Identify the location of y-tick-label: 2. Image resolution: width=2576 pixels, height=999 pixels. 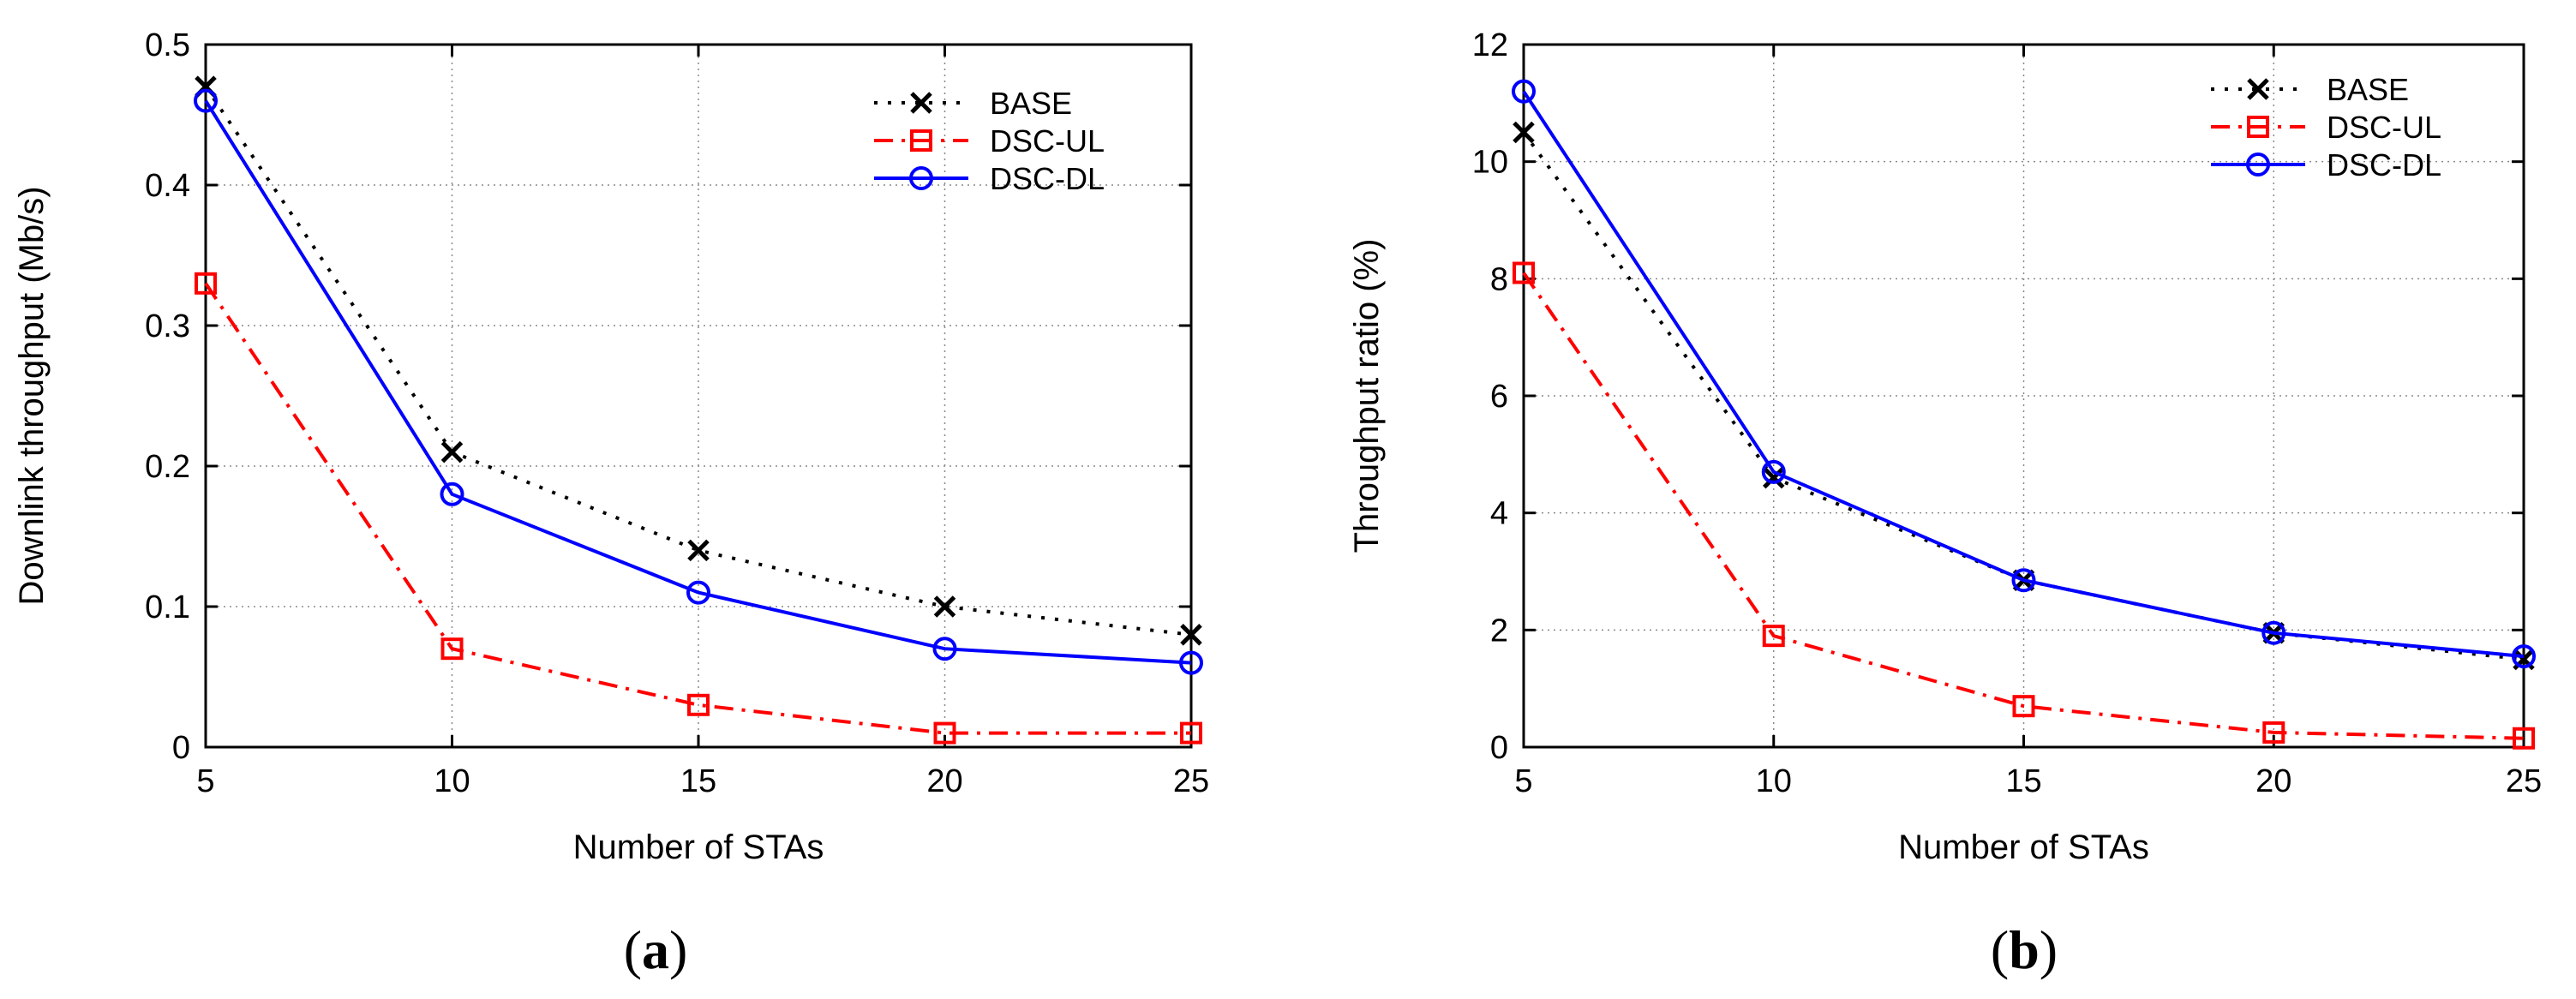
(1499, 631).